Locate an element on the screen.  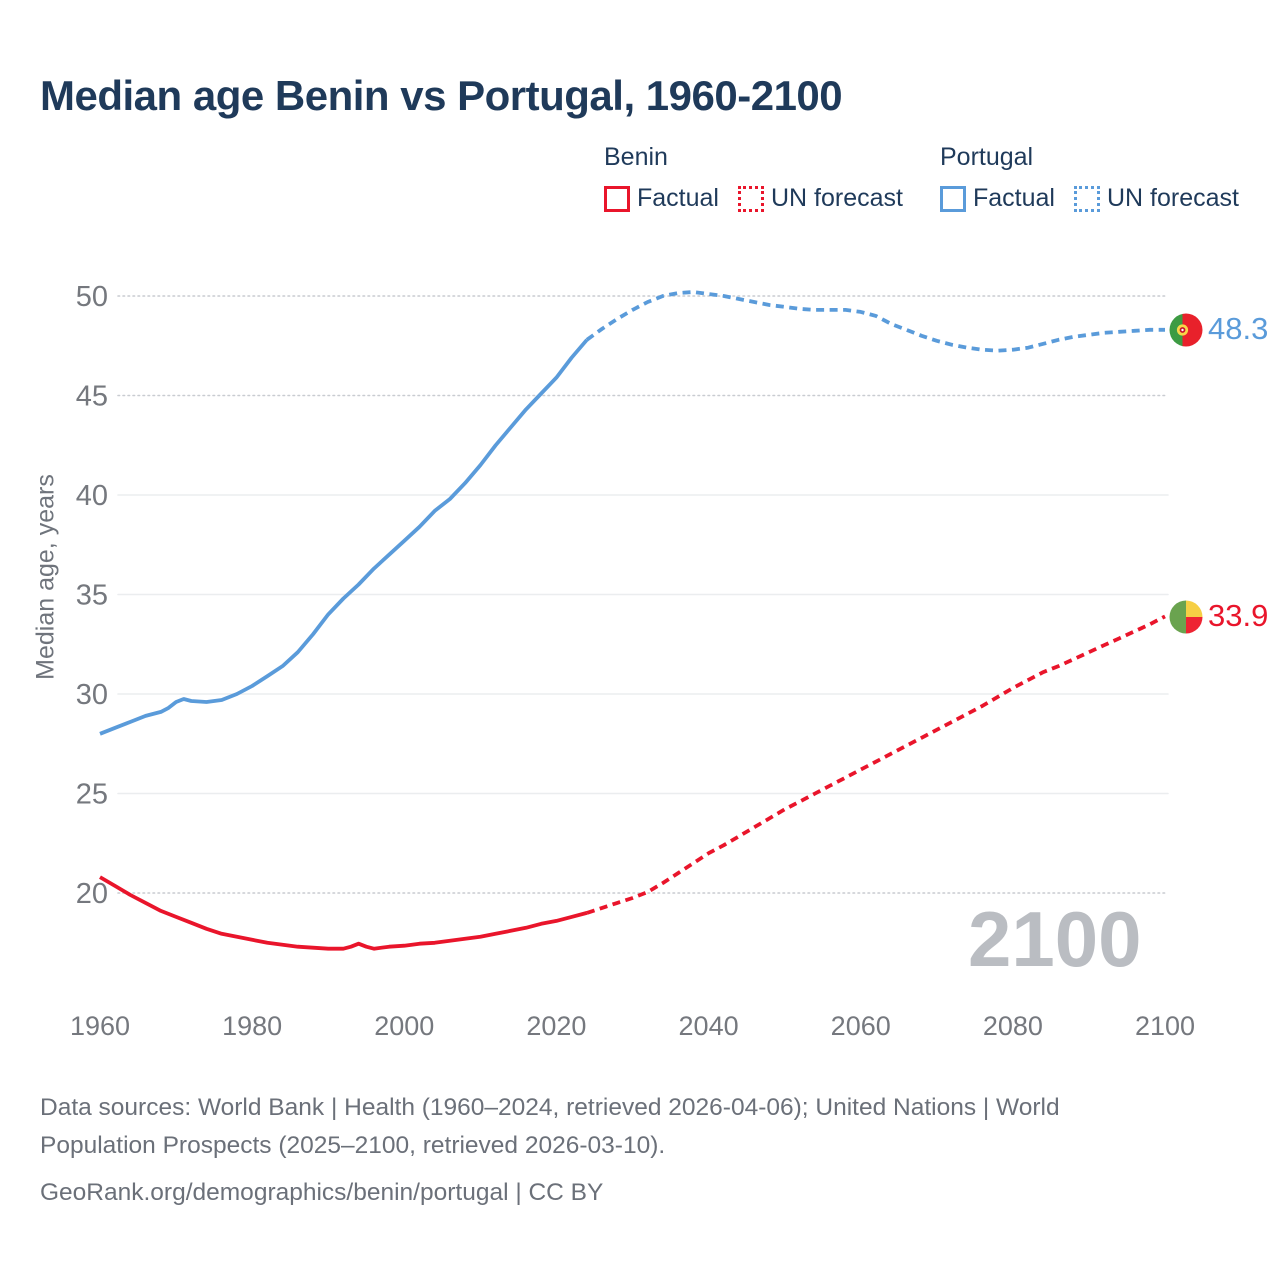
legend-item-portugal-forecast: UN forecast is located at coordinates (1156, 198).